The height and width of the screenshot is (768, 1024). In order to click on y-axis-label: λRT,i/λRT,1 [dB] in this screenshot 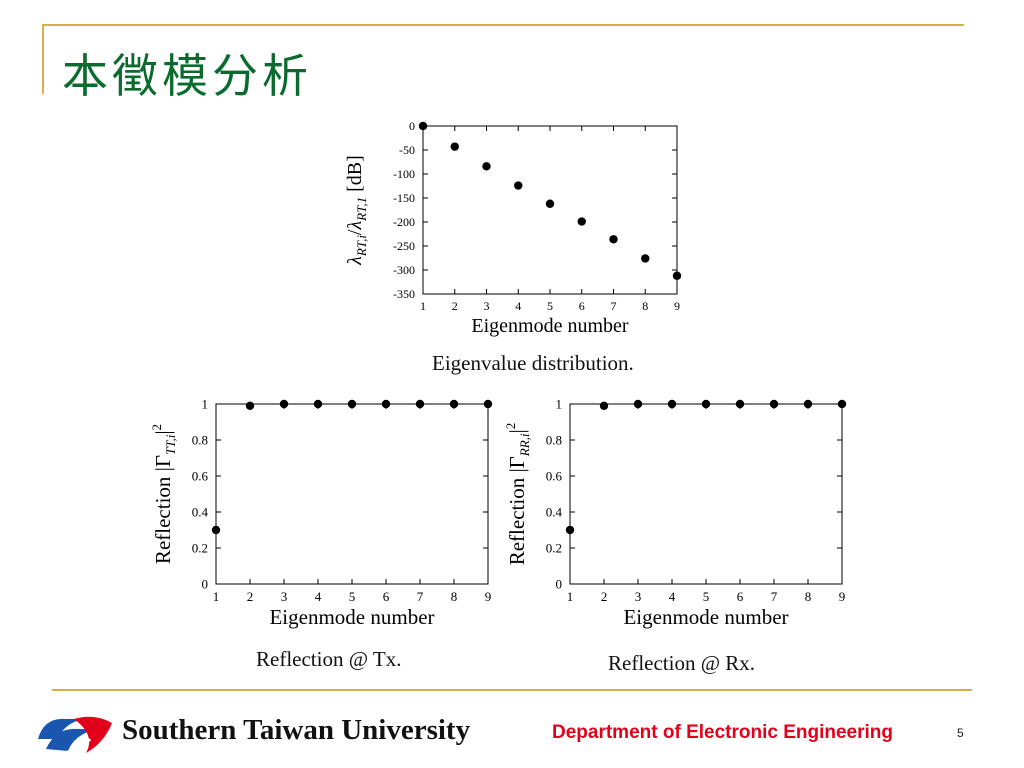, I will do `click(356, 210)`.